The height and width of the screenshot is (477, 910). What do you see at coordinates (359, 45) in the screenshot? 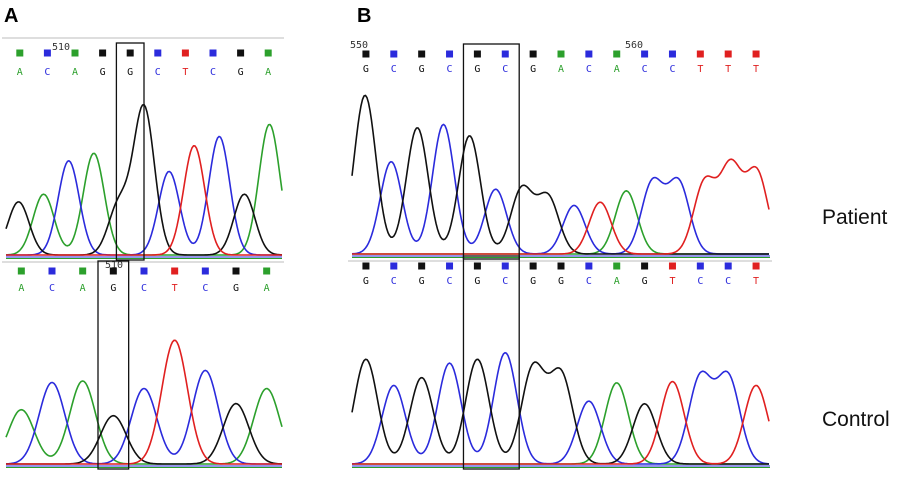
I see `base-position-label: 550` at bounding box center [359, 45].